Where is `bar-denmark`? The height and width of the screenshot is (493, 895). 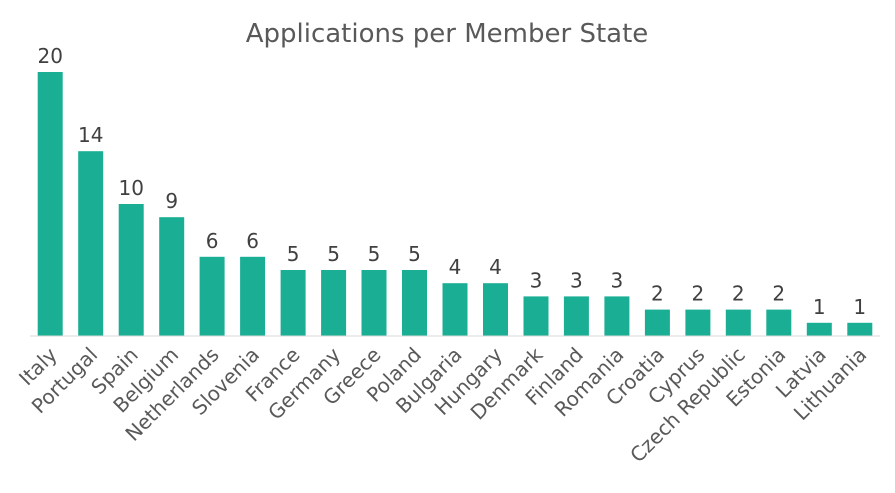
bar-denmark is located at coordinates (536, 316).